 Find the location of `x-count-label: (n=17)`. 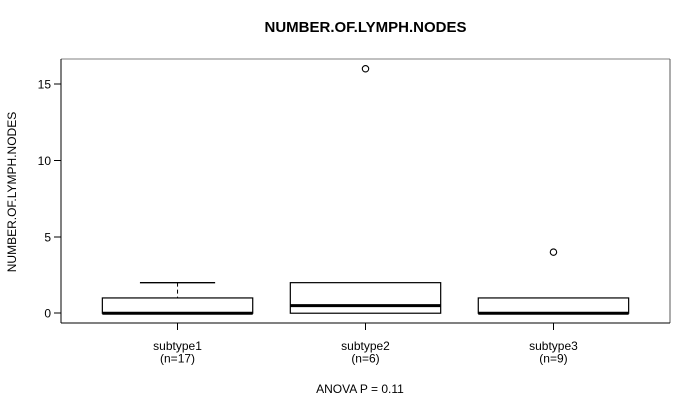

x-count-label: (n=17) is located at coordinates (177, 359).